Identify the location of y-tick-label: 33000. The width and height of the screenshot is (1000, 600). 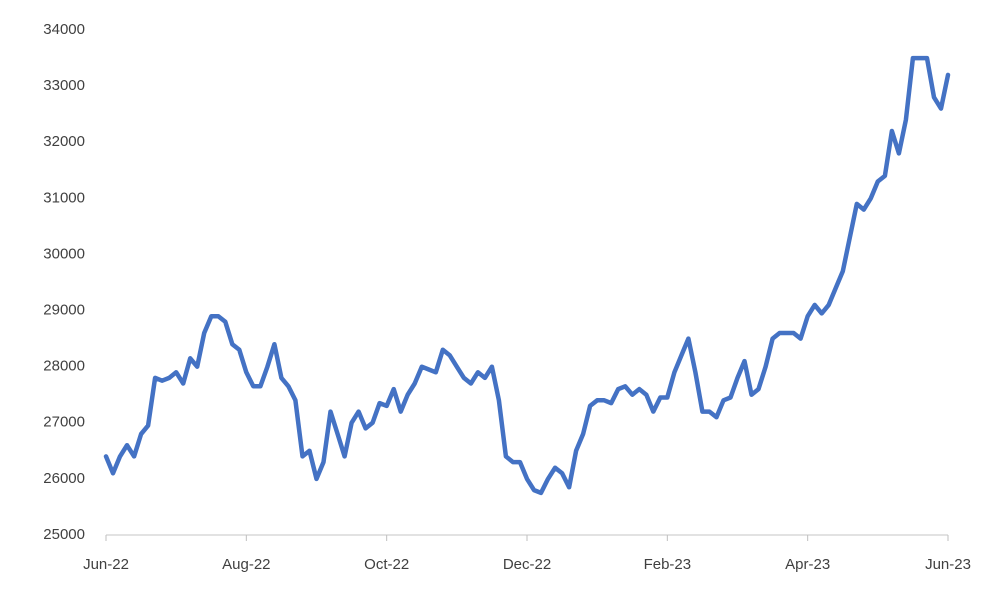
(64, 85).